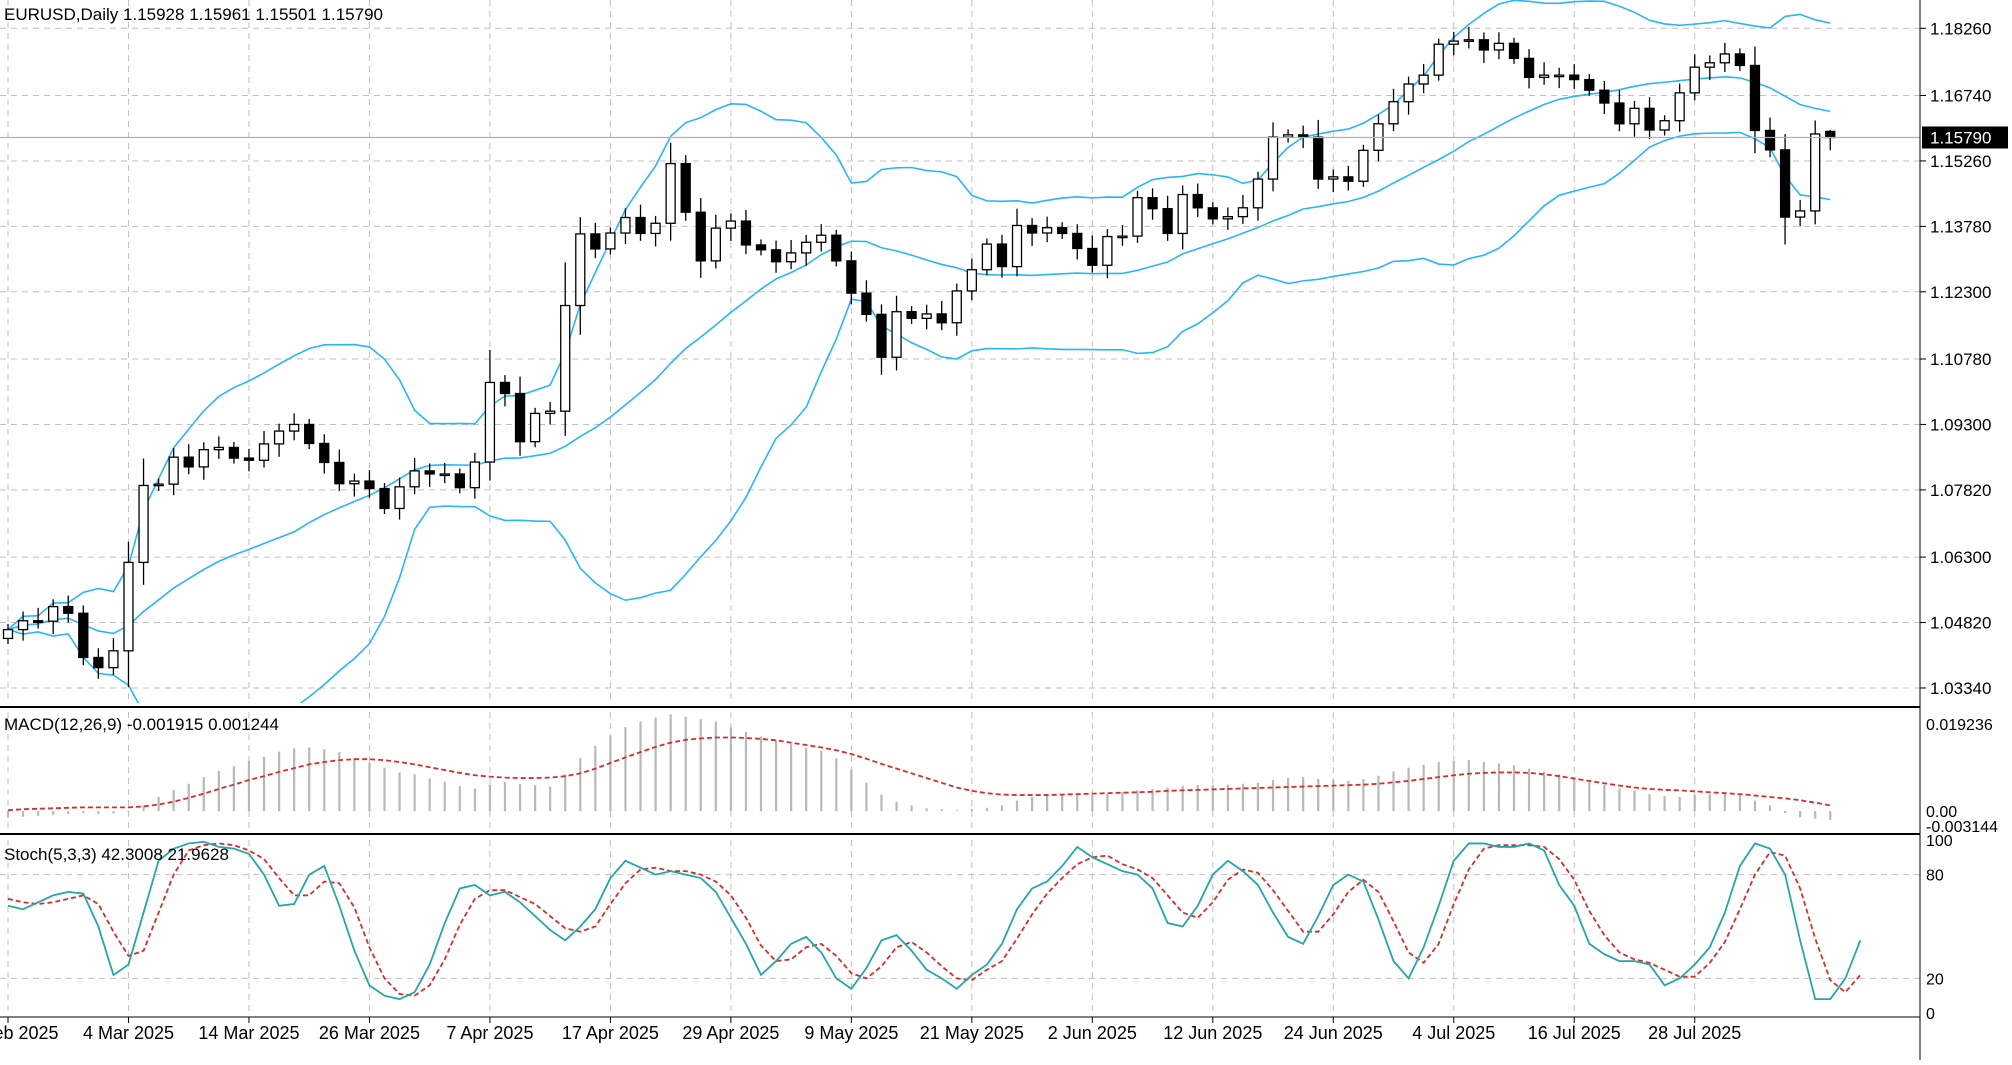 The image size is (2012, 1065). Describe the element at coordinates (1092, 1033) in the screenshot. I see `x-tick-label: 2 Jun 2025` at that location.